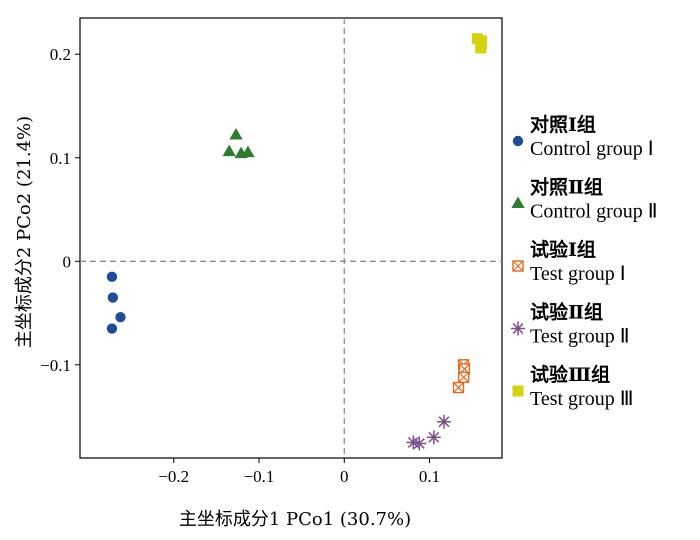 The width and height of the screenshot is (700, 540). I want to click on x-tick-label: −0.2, so click(173, 476).